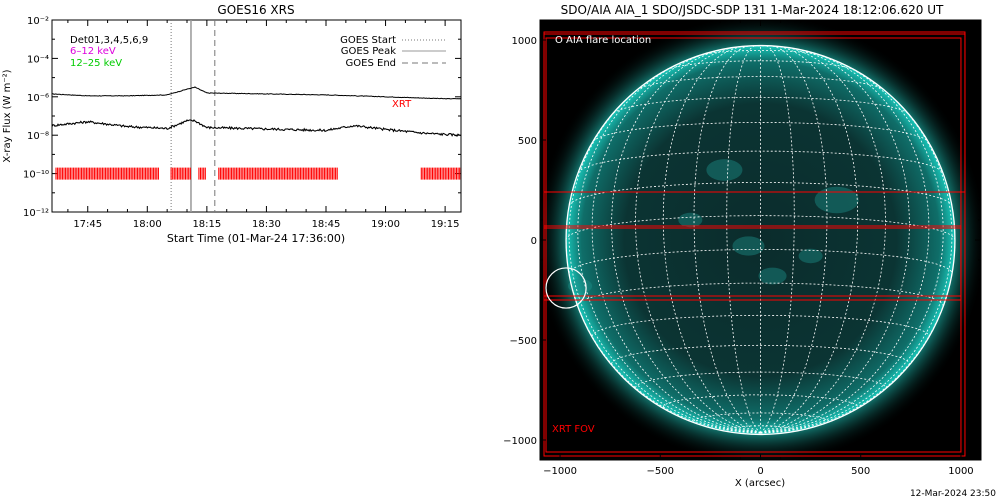 This screenshot has height=500, width=1000. I want to click on aia-x-tick-label: −1000, so click(560, 471).